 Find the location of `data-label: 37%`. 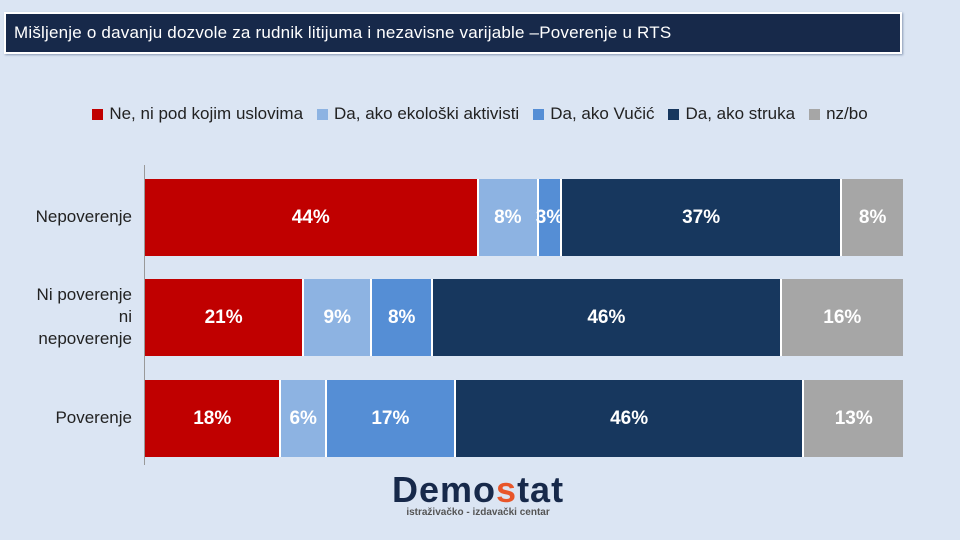

data-label: 37% is located at coordinates (701, 217).